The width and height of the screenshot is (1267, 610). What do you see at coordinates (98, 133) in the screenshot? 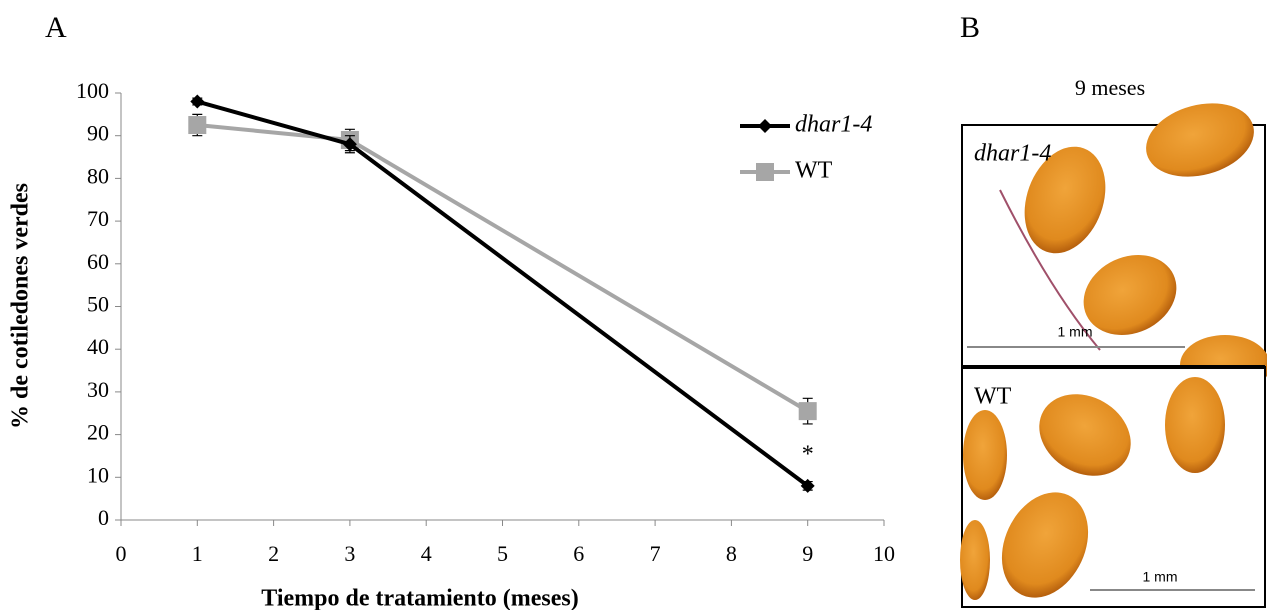
I see `y-tick-label: 90` at bounding box center [98, 133].